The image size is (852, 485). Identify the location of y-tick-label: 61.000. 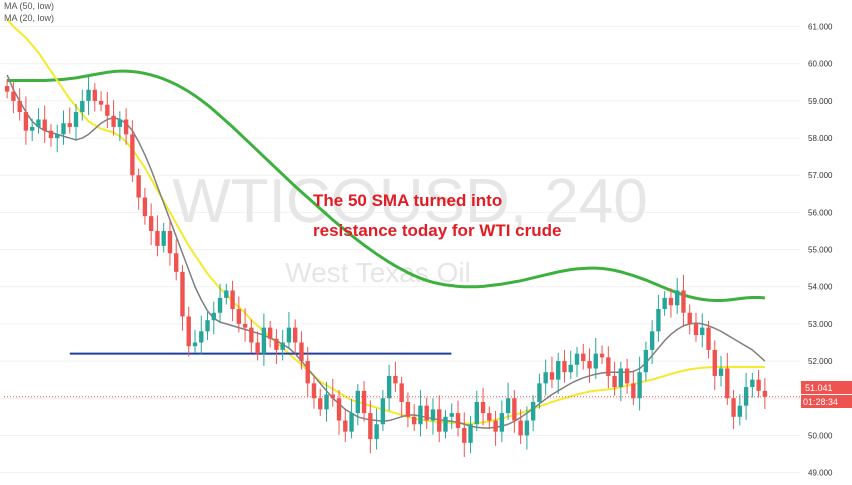
(820, 27).